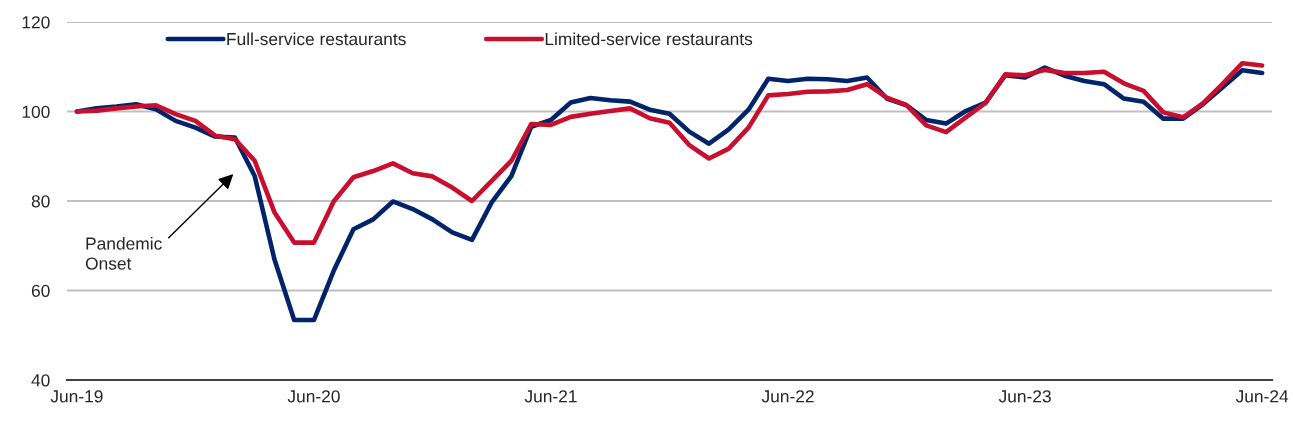 The width and height of the screenshot is (1293, 421). Describe the element at coordinates (40, 201) in the screenshot. I see `y-tick-label: 80` at that location.